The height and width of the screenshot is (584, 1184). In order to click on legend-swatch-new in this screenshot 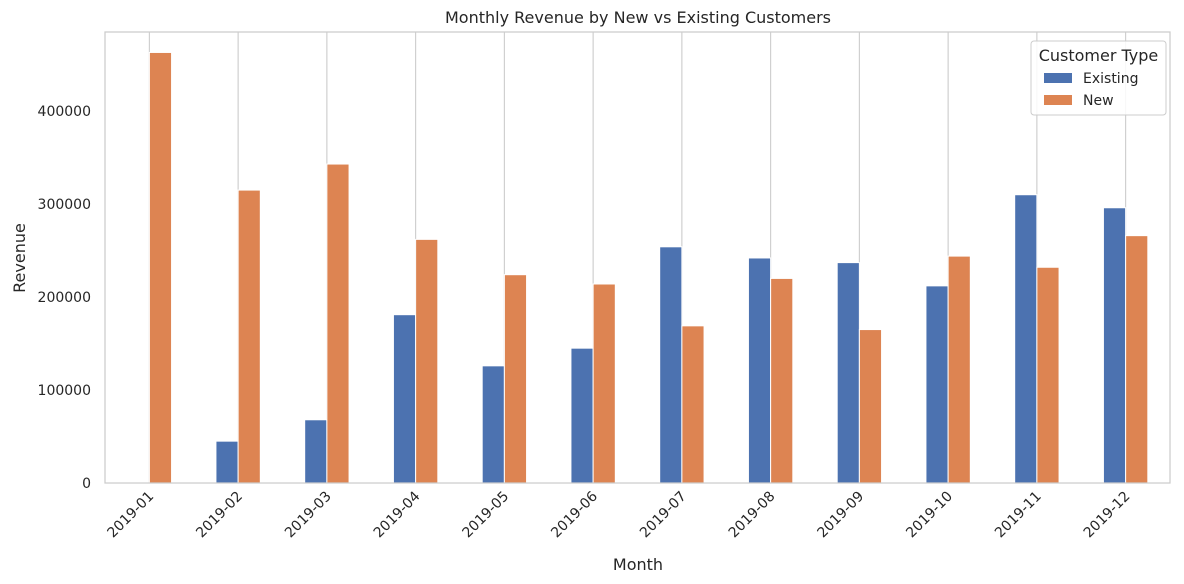, I will do `click(1058, 100)`.